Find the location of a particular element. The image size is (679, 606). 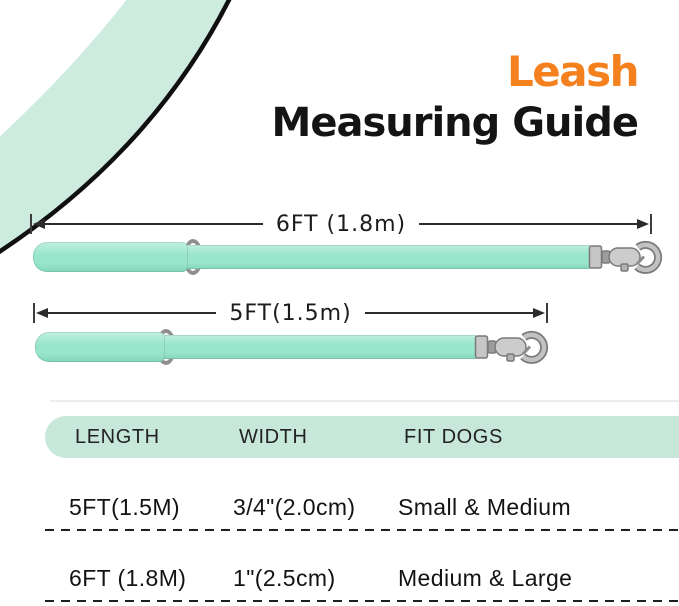

dimension-label-6ft: 6FT (1.8m) is located at coordinates (341, 224).